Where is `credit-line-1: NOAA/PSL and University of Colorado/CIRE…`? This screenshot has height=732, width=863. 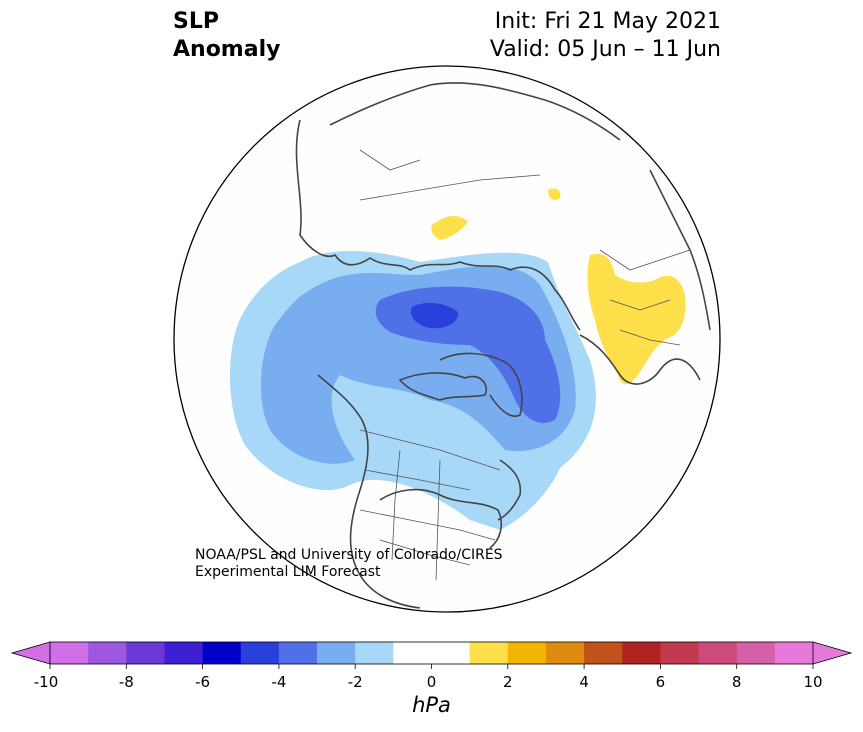
credit-line-1: NOAA/PSL and University of Colorado/CIRE… is located at coordinates (349, 555).